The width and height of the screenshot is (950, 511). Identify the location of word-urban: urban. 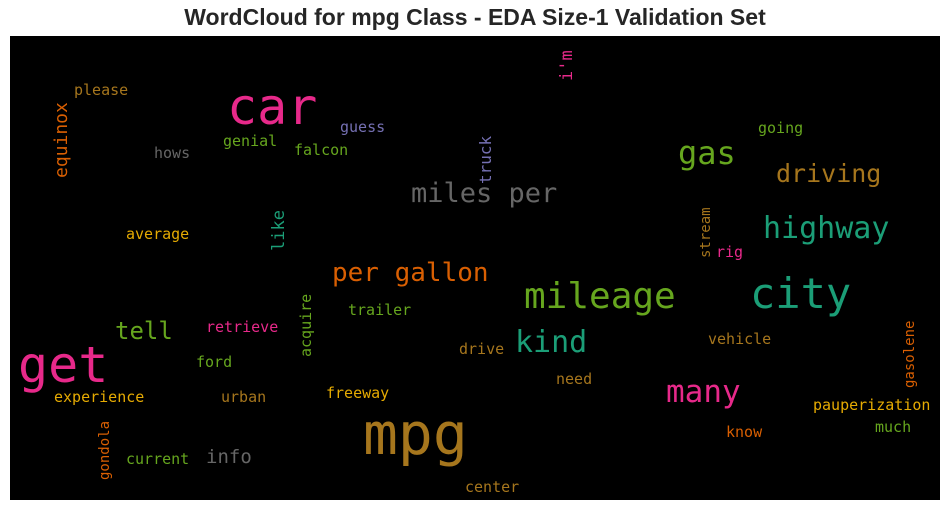
(243, 397).